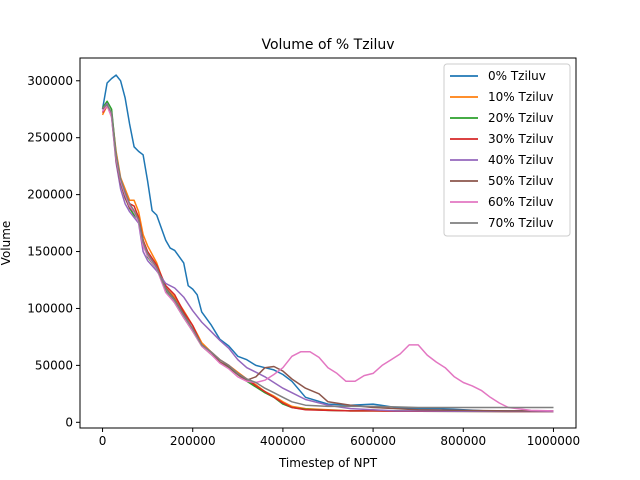 This screenshot has height=480, width=640. Describe the element at coordinates (463, 441) in the screenshot. I see `x-tick-label-4: 800000` at that location.